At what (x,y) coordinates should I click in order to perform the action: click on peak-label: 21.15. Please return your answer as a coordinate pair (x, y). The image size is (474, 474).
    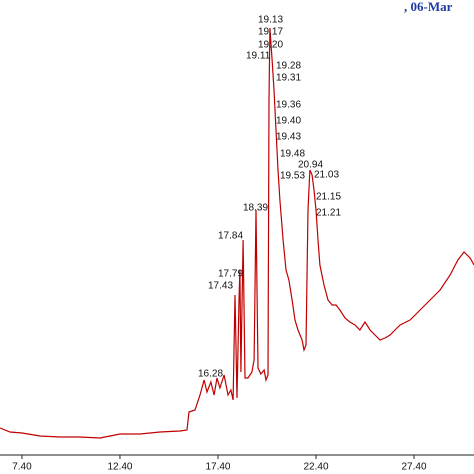
    Looking at the image, I should click on (328, 197).